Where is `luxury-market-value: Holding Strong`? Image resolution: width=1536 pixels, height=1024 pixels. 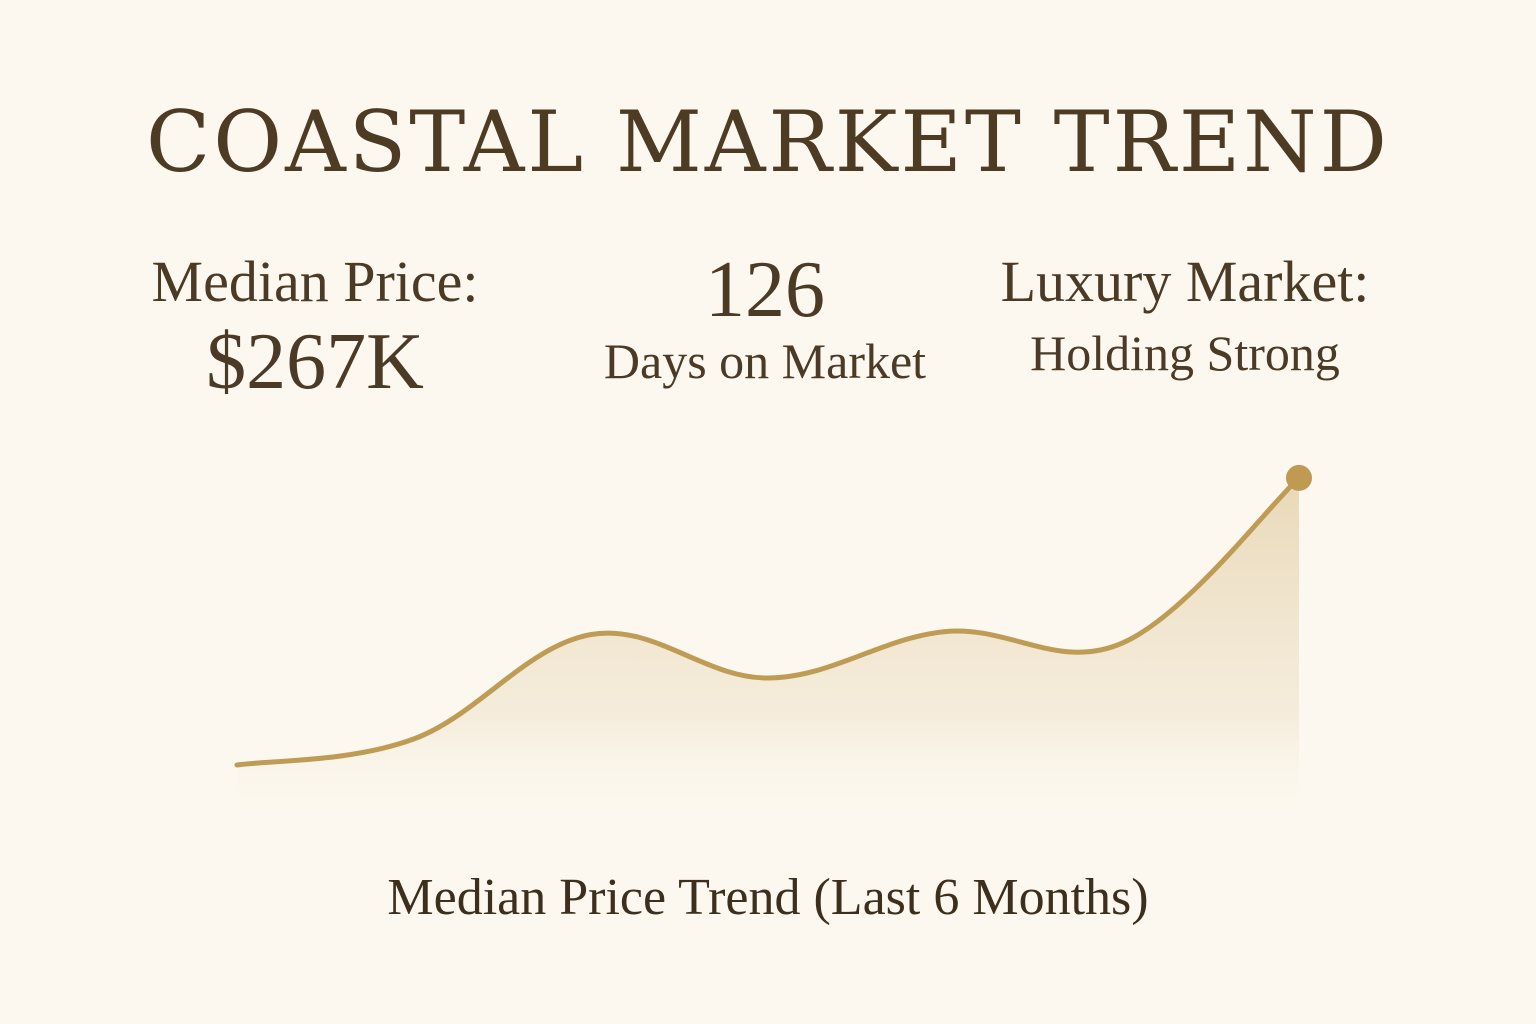
luxury-market-value: Holding Strong is located at coordinates (1185, 352).